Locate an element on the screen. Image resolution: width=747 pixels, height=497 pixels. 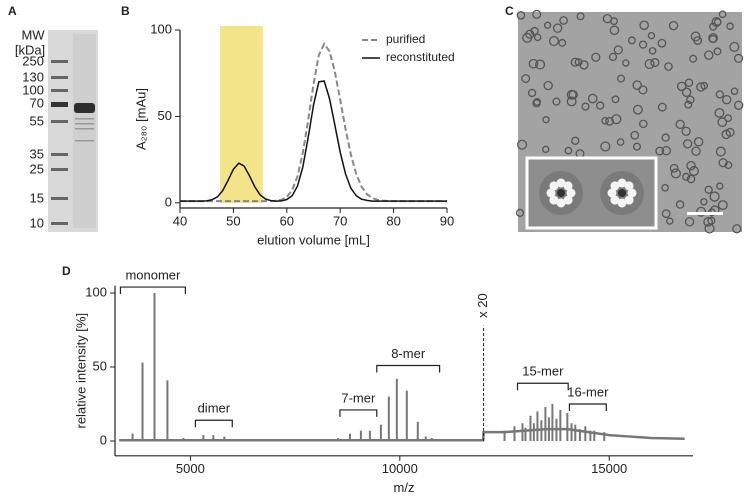
marker-label: 70 is located at coordinates (37, 102).